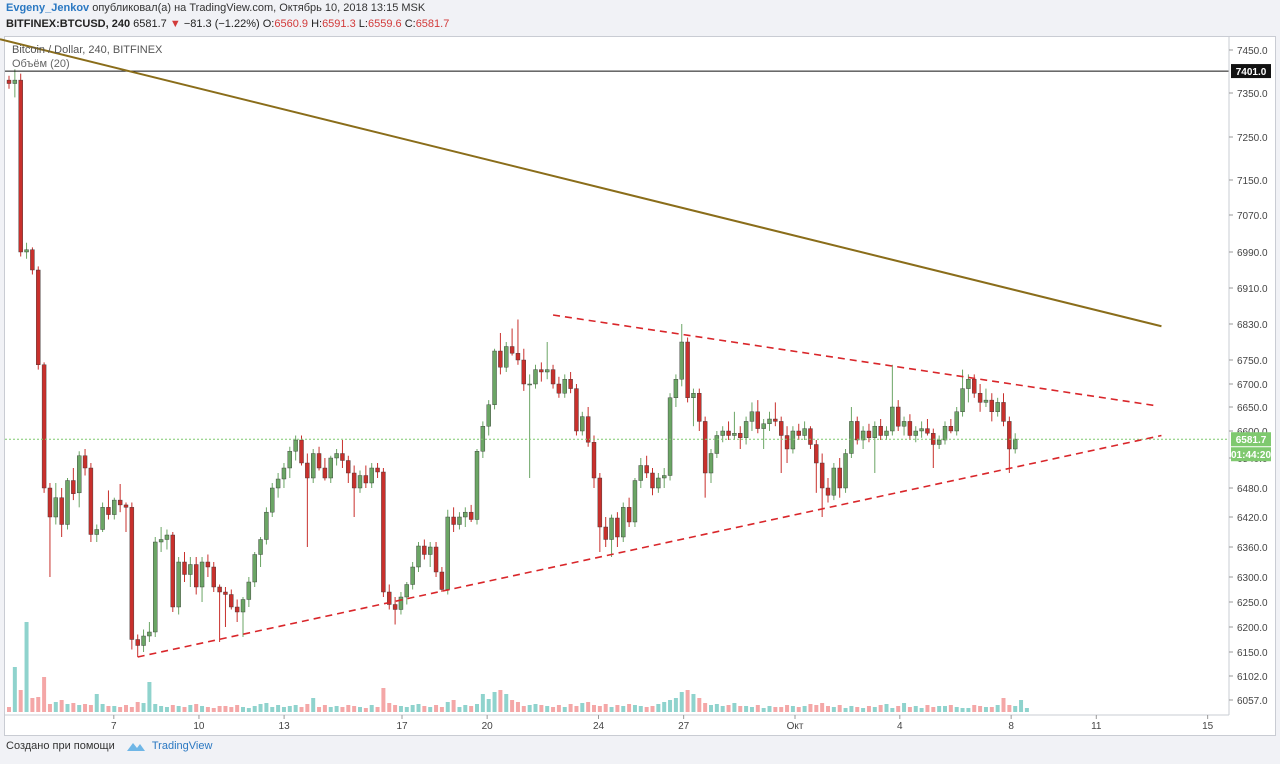 This screenshot has width=1280, height=764. What do you see at coordinates (1252, 653) in the screenshot?
I see `y-tick-label: 6150.0` at bounding box center [1252, 653].